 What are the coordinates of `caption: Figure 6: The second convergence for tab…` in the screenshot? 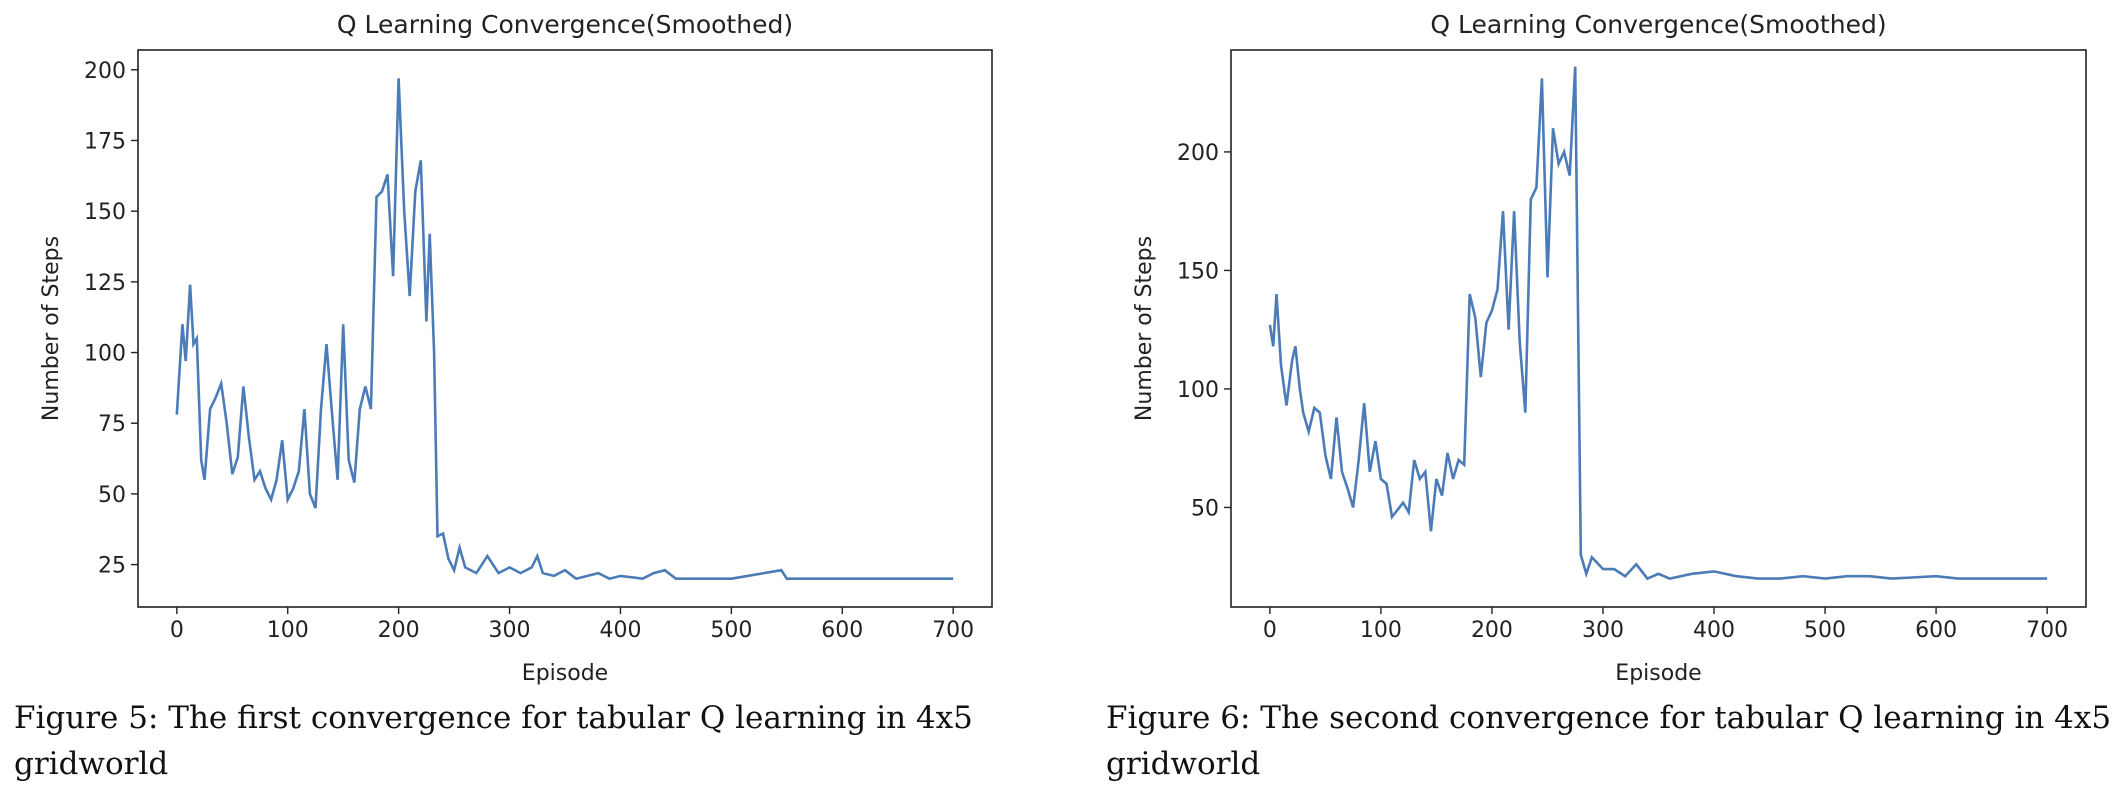 It's located at (1609, 741).